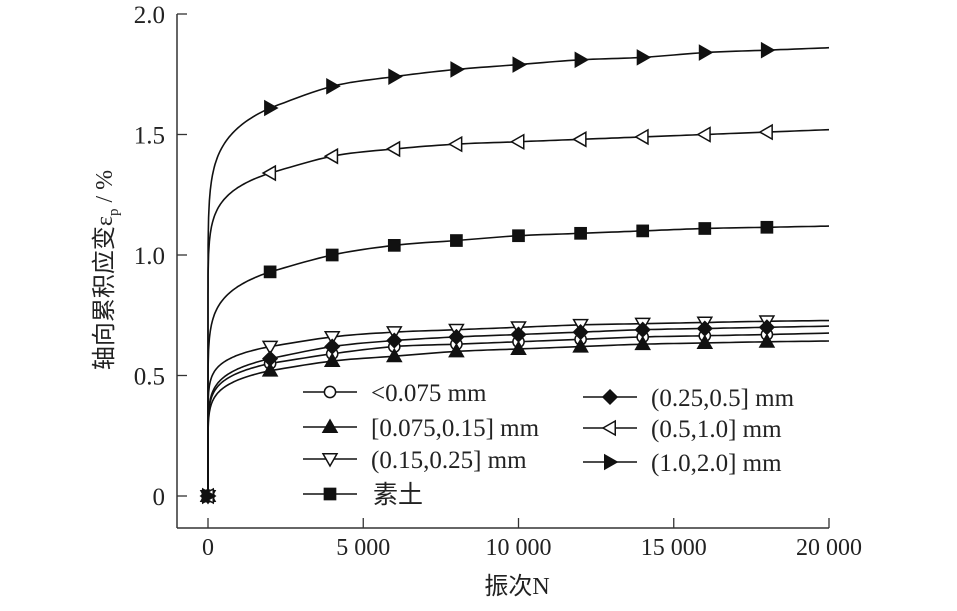 Image resolution: width=957 pixels, height=611 pixels. I want to click on legend-item: (0.5,1.0] mm, so click(682, 429).